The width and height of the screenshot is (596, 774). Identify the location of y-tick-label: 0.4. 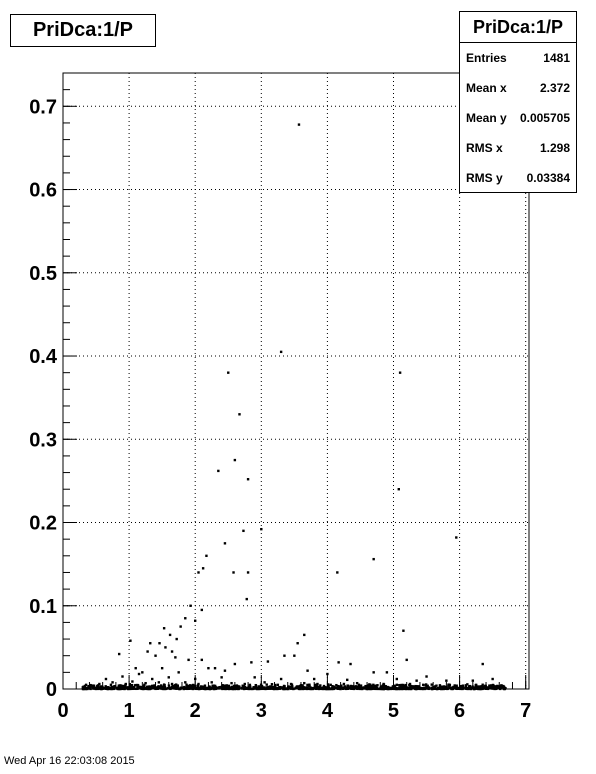
(43, 357).